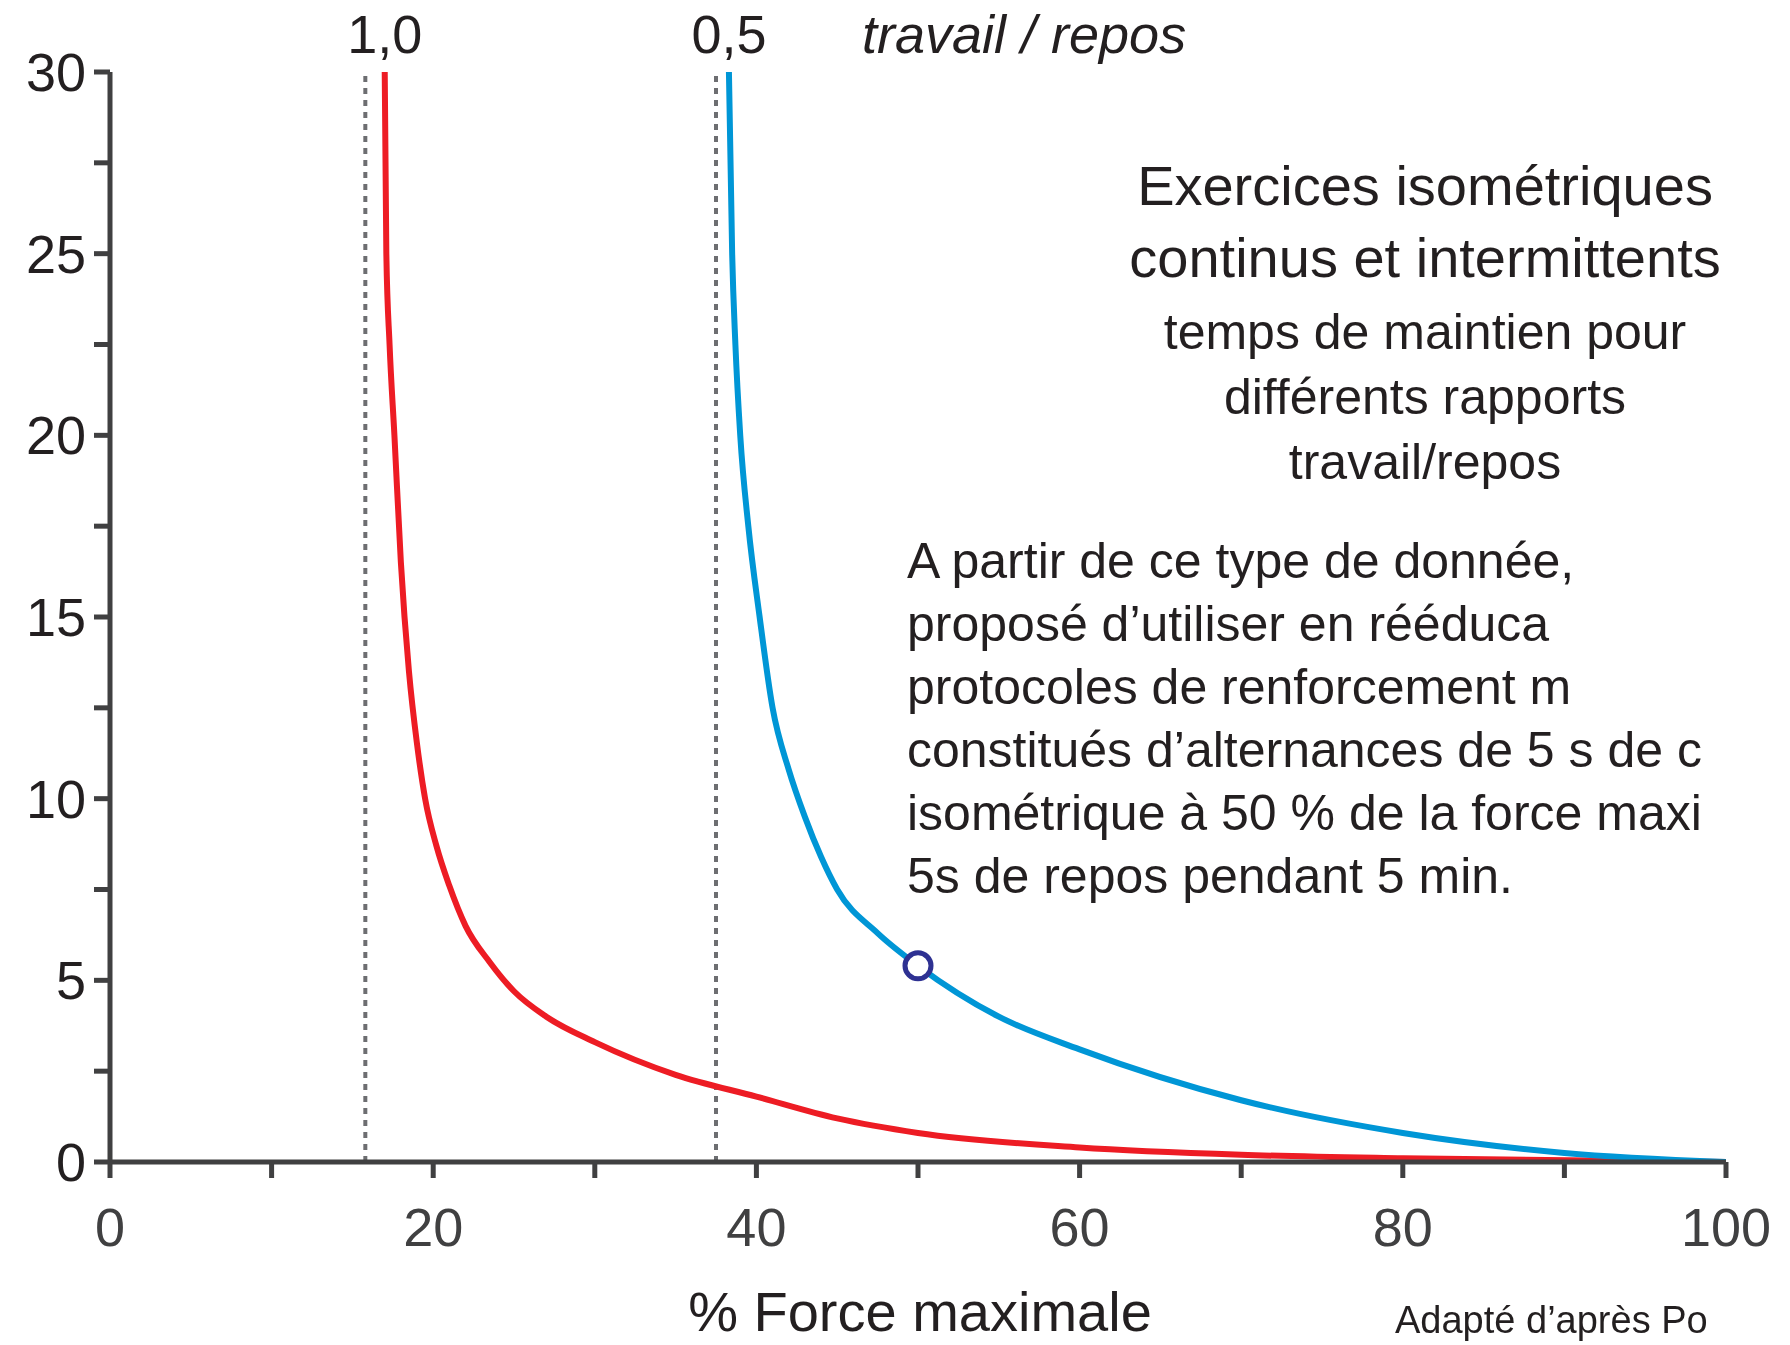 The height and width of the screenshot is (1345, 1790). What do you see at coordinates (1304, 719) in the screenshot?
I see `annotation: A partir de ce type de donnée, proposé d’utiliser en rééduca protocoles de renforcement m constitués d’alternances de 5 s de c isométrique à 50 % de la force maxi 5s de repos pendant 5 min.` at bounding box center [1304, 719].